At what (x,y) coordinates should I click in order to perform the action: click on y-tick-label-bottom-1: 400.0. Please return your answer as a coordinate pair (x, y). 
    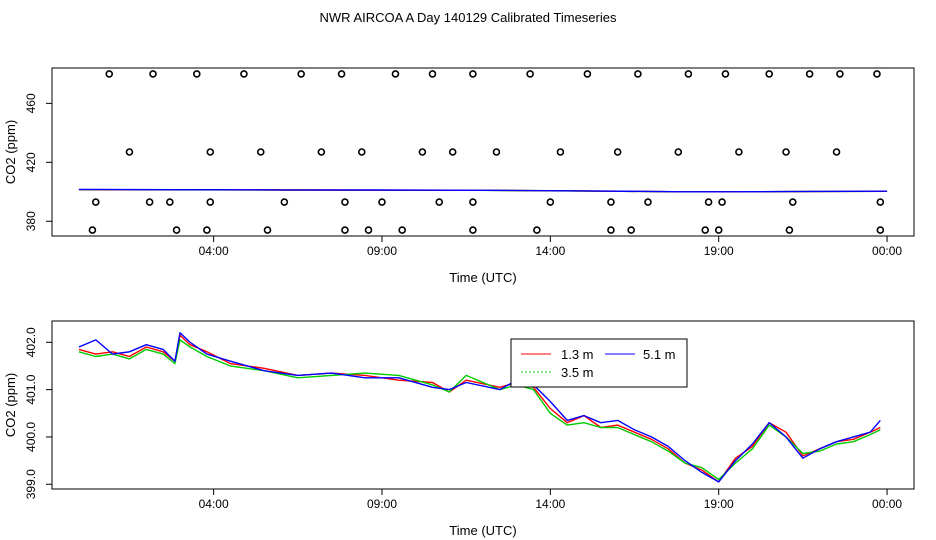
    Looking at the image, I should click on (31, 437).